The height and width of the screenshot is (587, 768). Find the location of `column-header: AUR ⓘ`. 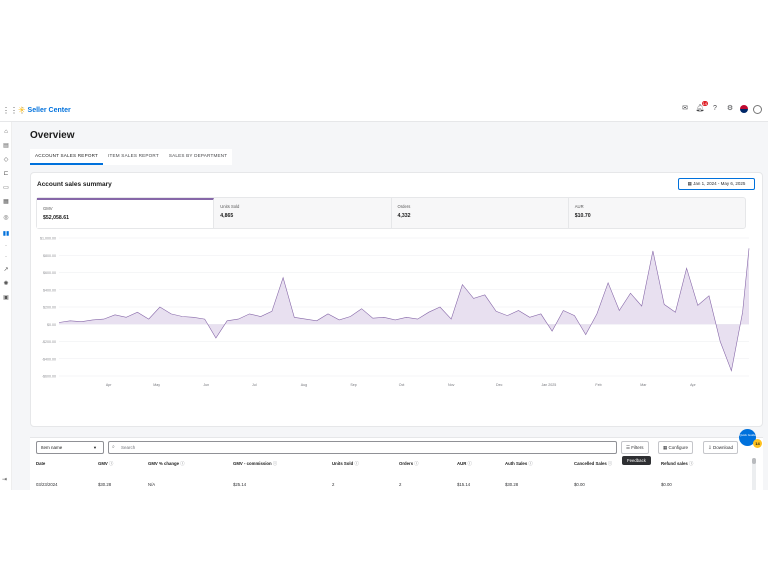

column-header: AUR ⓘ is located at coordinates (464, 464).